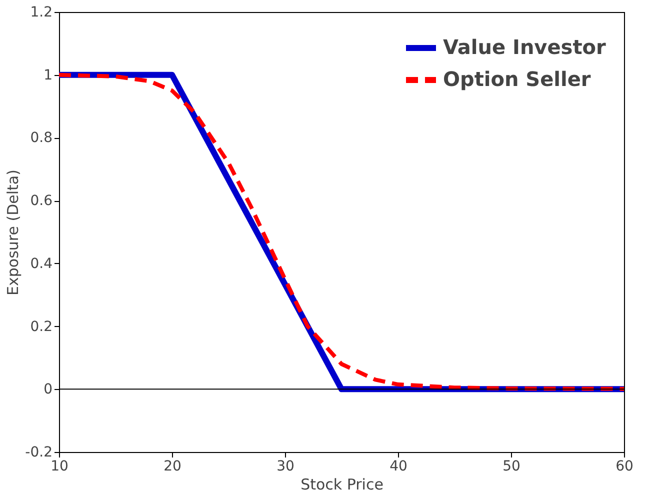 This screenshot has height=502, width=661. Describe the element at coordinates (517, 79) in the screenshot. I see `legend-label: Option Seller` at that location.